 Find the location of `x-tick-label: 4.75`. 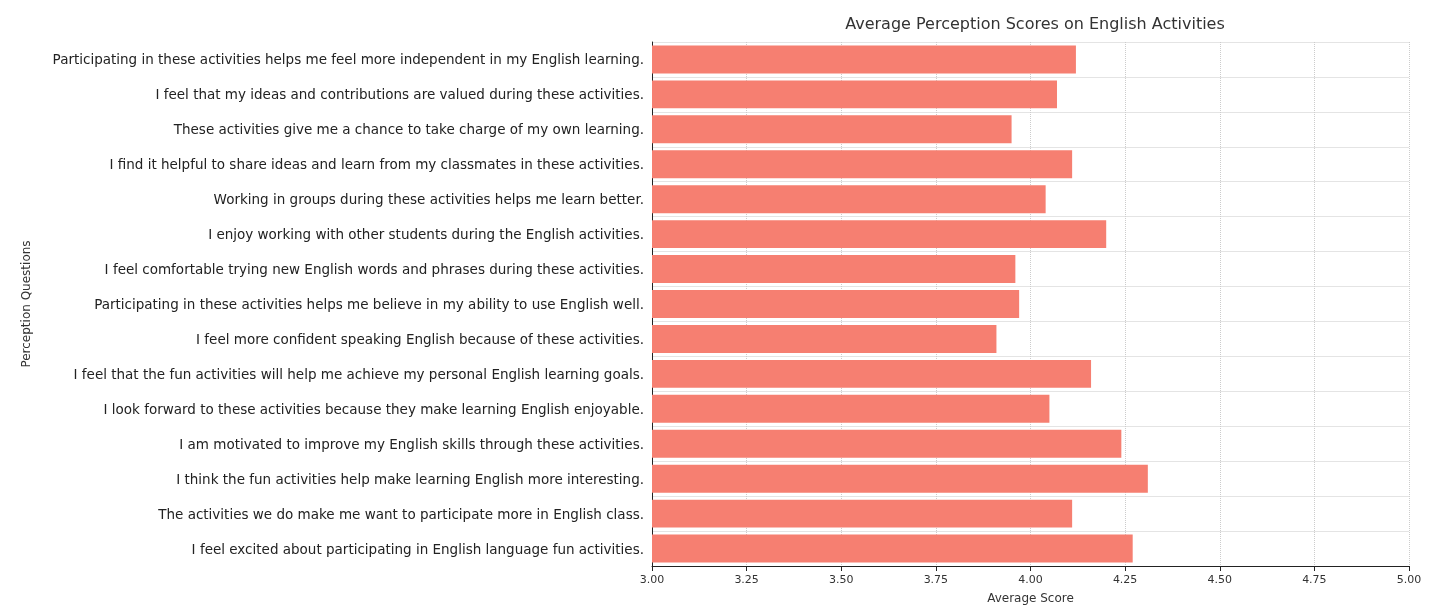

x-tick-label: 4.75 is located at coordinates (1314, 579).